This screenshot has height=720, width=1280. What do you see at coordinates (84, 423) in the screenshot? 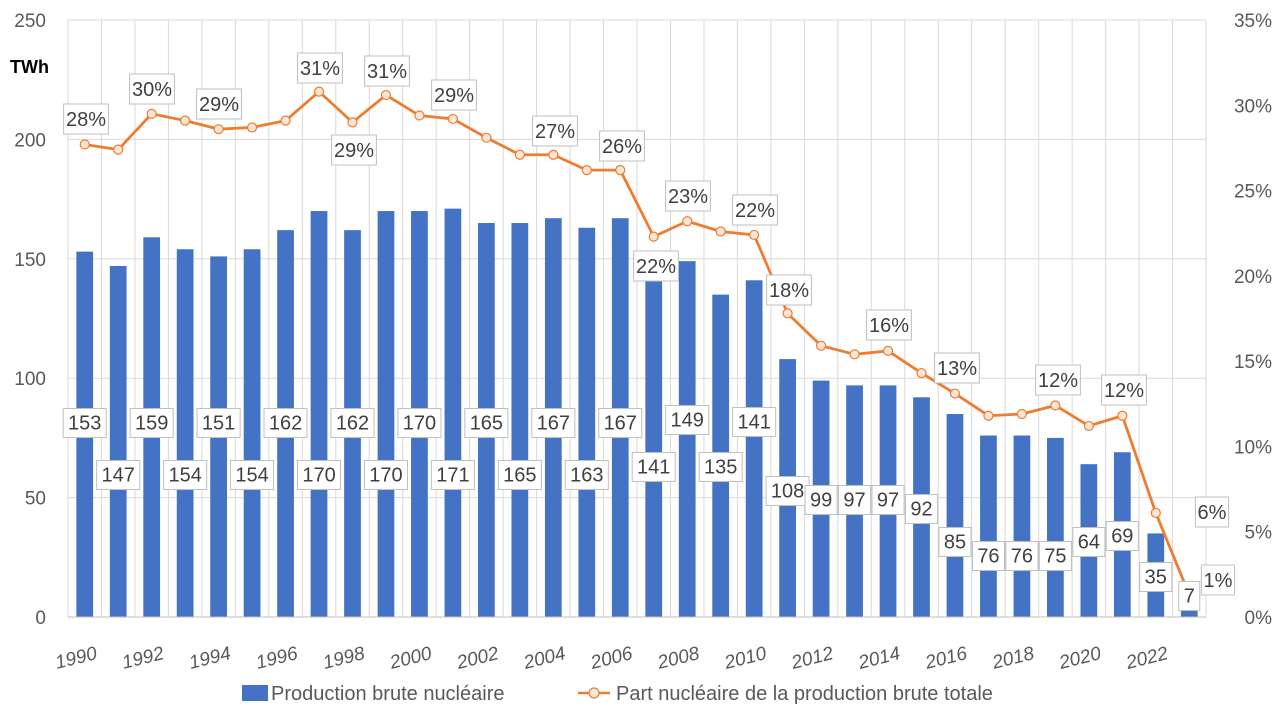
I see `bar-label-1990: 153` at bounding box center [84, 423].